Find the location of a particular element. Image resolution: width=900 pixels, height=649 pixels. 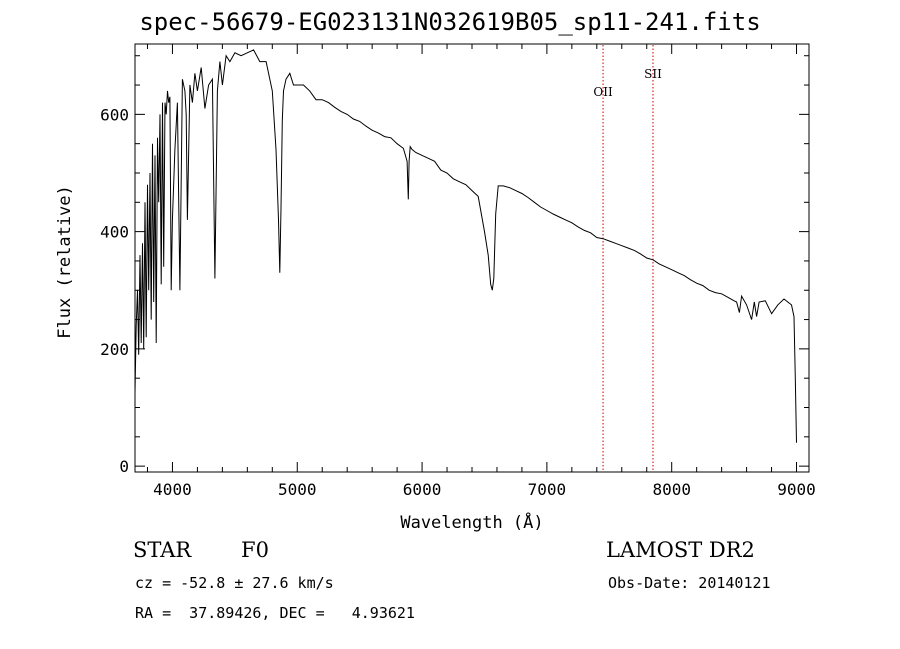

y-tick-label: 600 is located at coordinates (114, 114).